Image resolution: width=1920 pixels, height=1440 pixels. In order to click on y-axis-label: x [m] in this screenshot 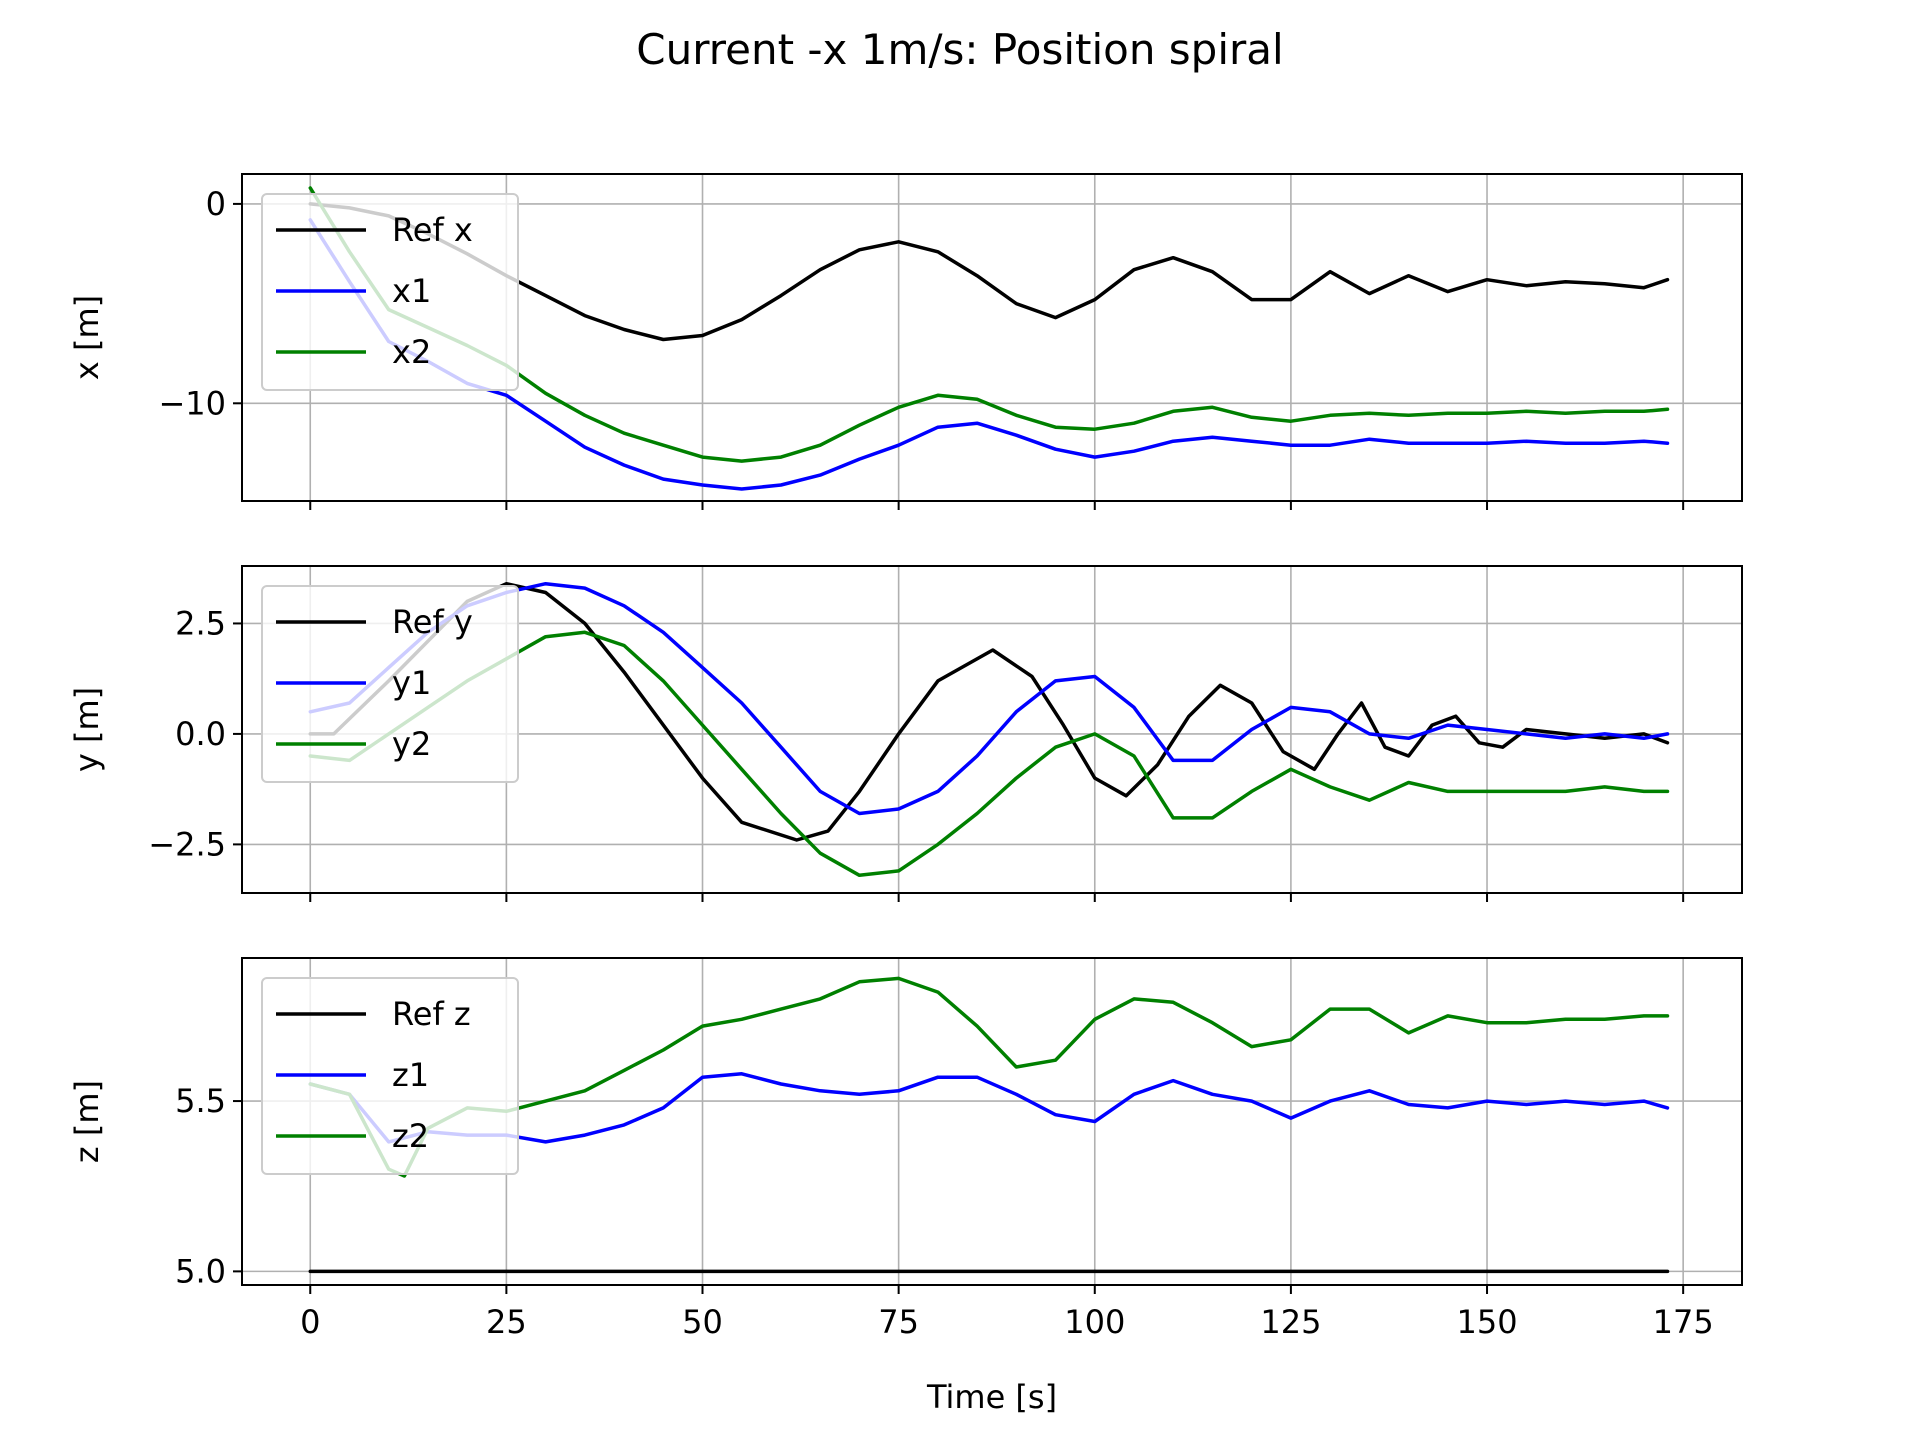, I will do `click(87, 337)`.